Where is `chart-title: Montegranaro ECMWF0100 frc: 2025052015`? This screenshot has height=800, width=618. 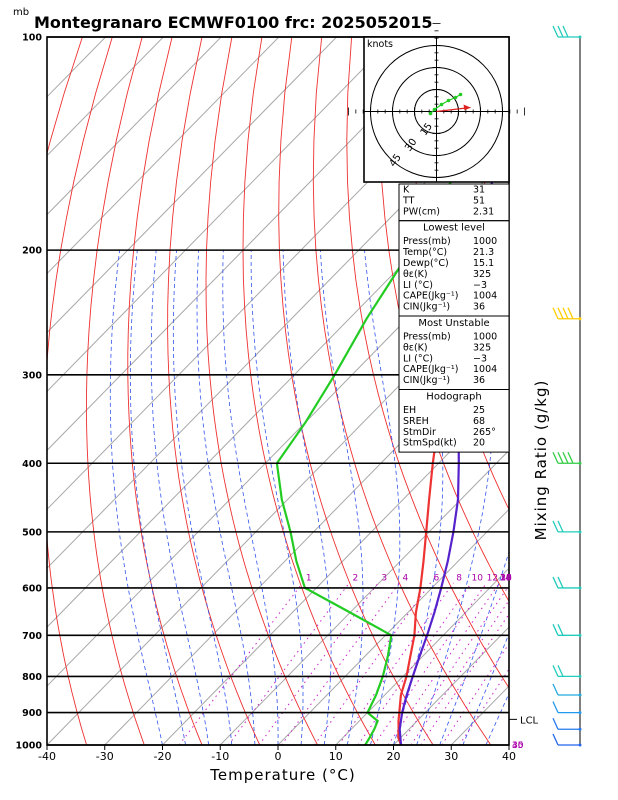
chart-title: Montegranaro ECMWF0100 frc: 2025052015 is located at coordinates (233, 22).